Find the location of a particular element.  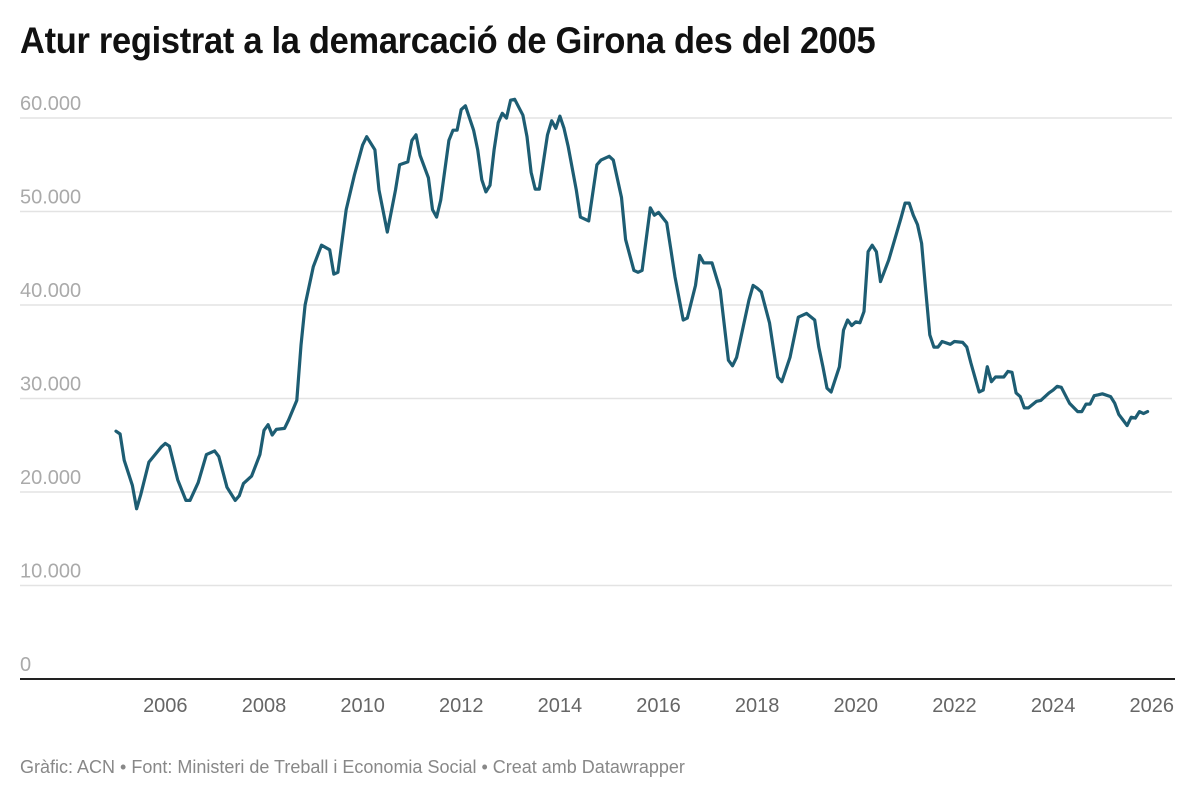

x-tick-label: 2022 is located at coordinates (954, 706).